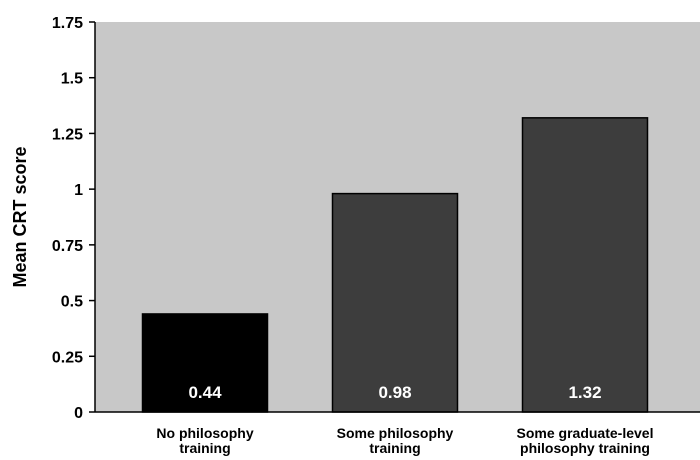 The image size is (700, 460). Describe the element at coordinates (585, 448) in the screenshot. I see `x-category-label: philosophy training` at that location.